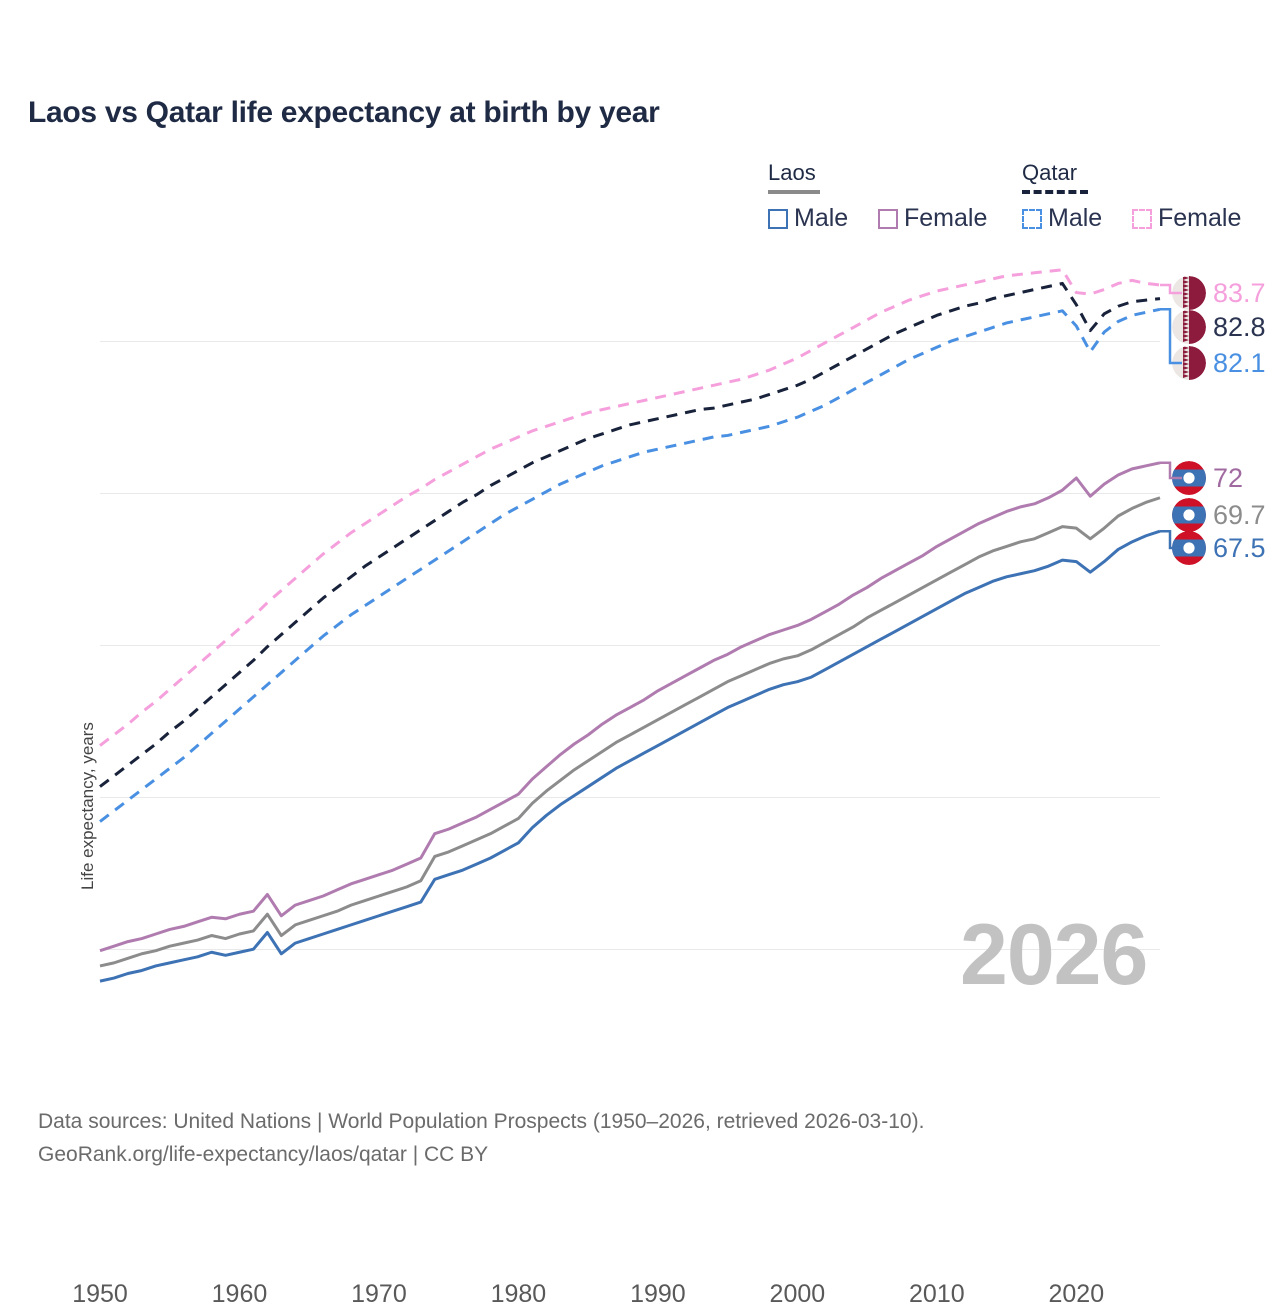  Describe the element at coordinates (1055, 192) in the screenshot. I see `legend-group-rule-qatar` at that location.